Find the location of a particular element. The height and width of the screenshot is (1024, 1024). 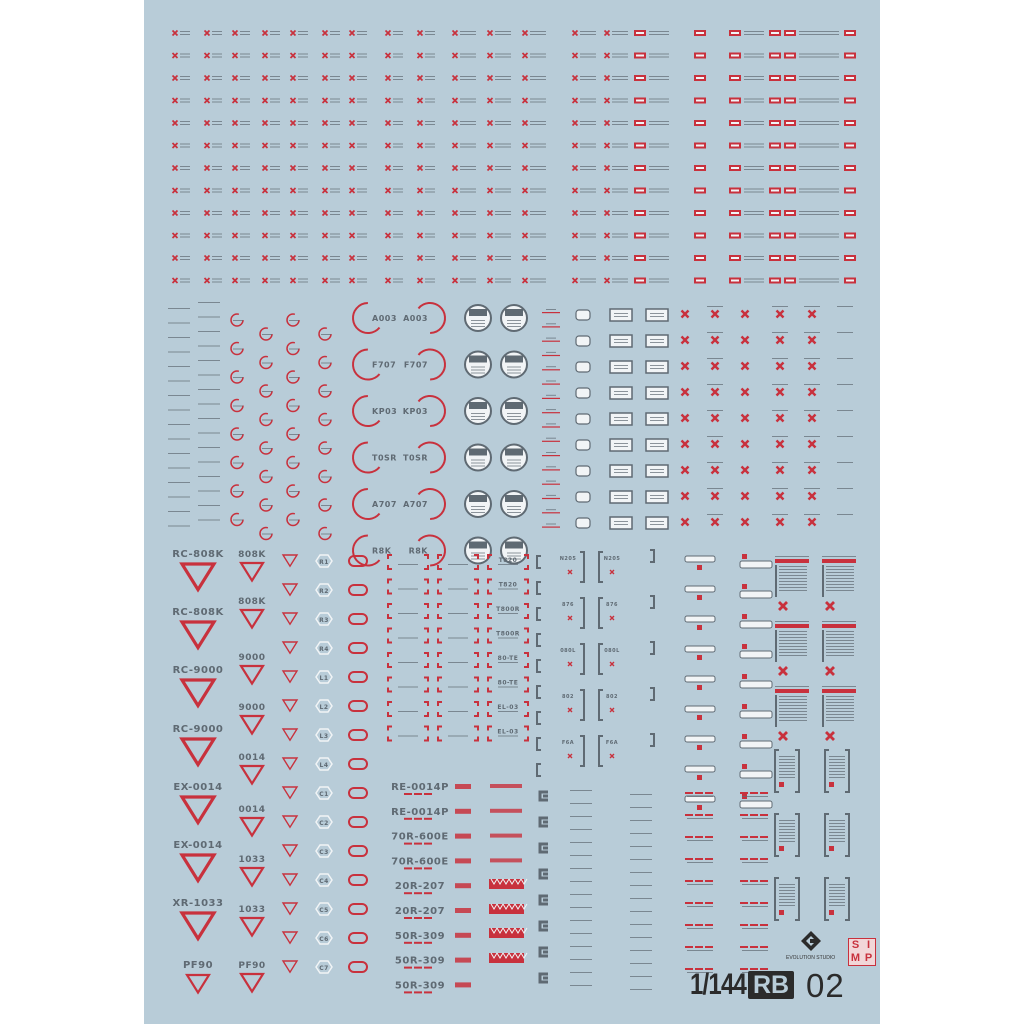

gear-badge is located at coordinates (478, 411).